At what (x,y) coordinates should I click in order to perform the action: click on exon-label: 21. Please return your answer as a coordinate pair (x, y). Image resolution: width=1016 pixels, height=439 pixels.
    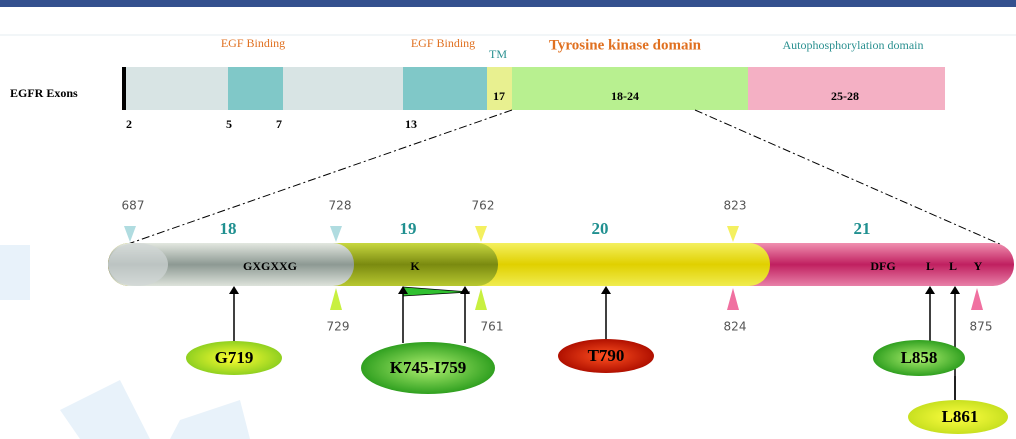
    Looking at the image, I should click on (862, 228).